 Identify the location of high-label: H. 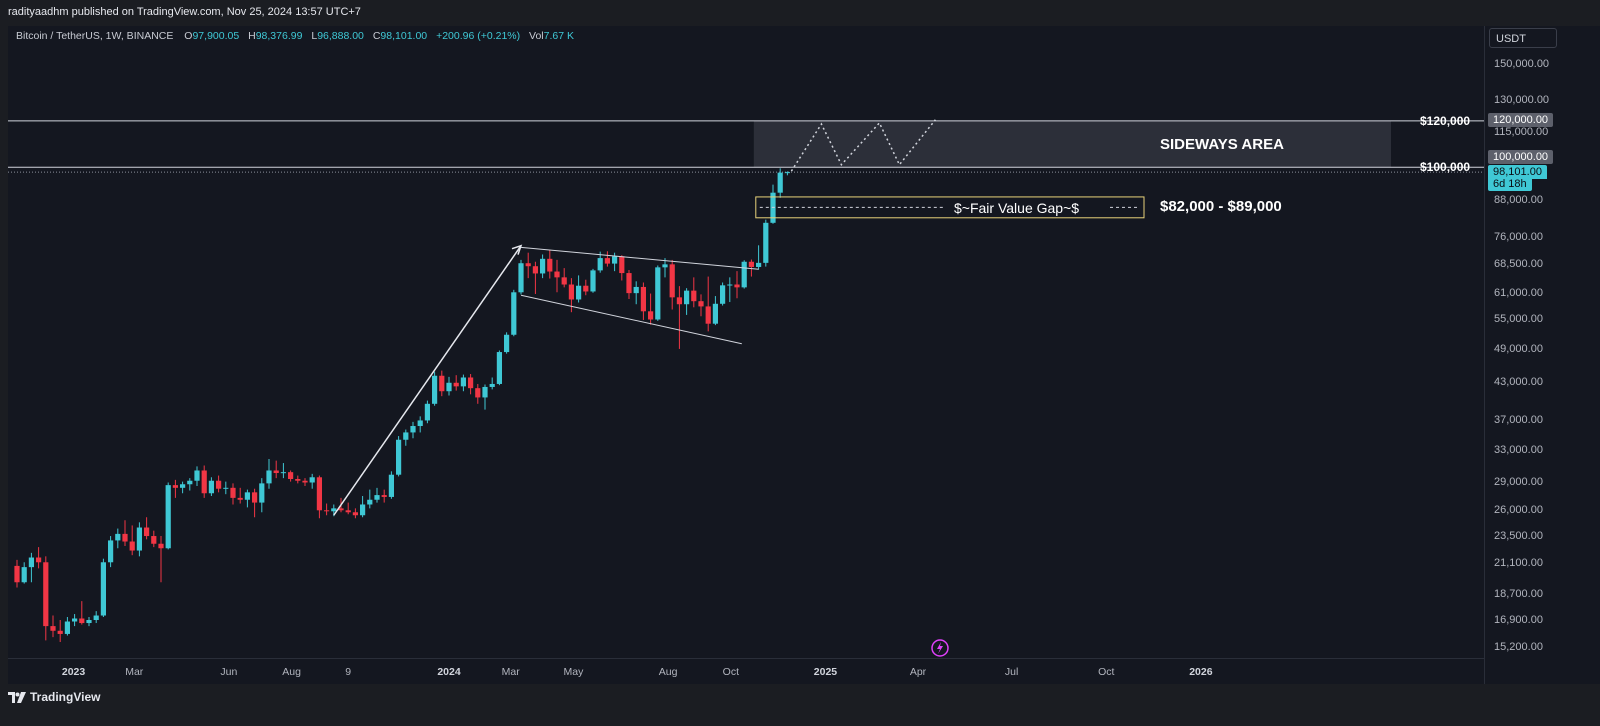
(252, 36).